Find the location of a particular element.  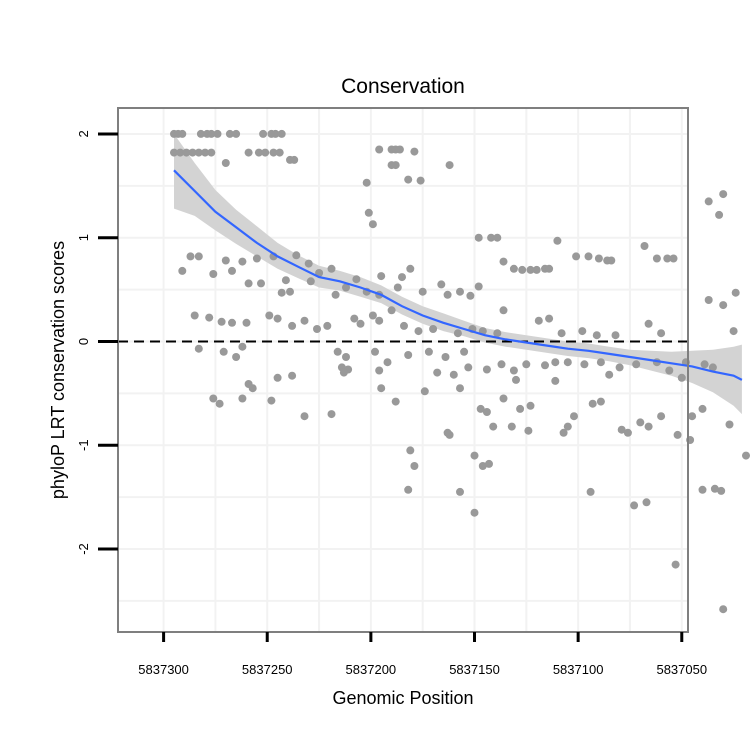

y-axis-title: phyloP LRT conservation scores is located at coordinates (58, 370).